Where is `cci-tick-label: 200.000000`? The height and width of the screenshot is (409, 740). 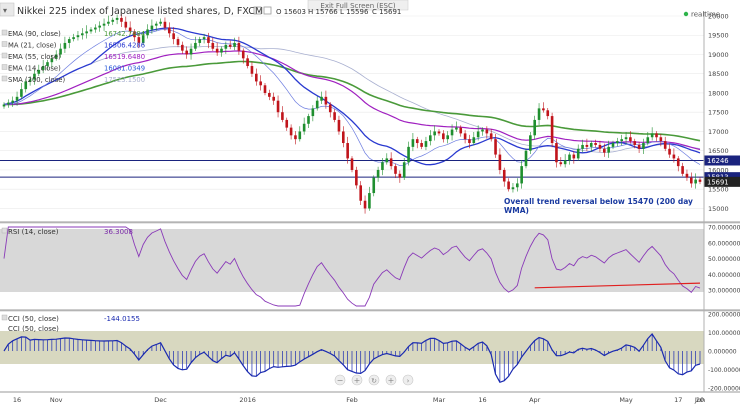 cci-tick-label: 200.000000 is located at coordinates (724, 315).